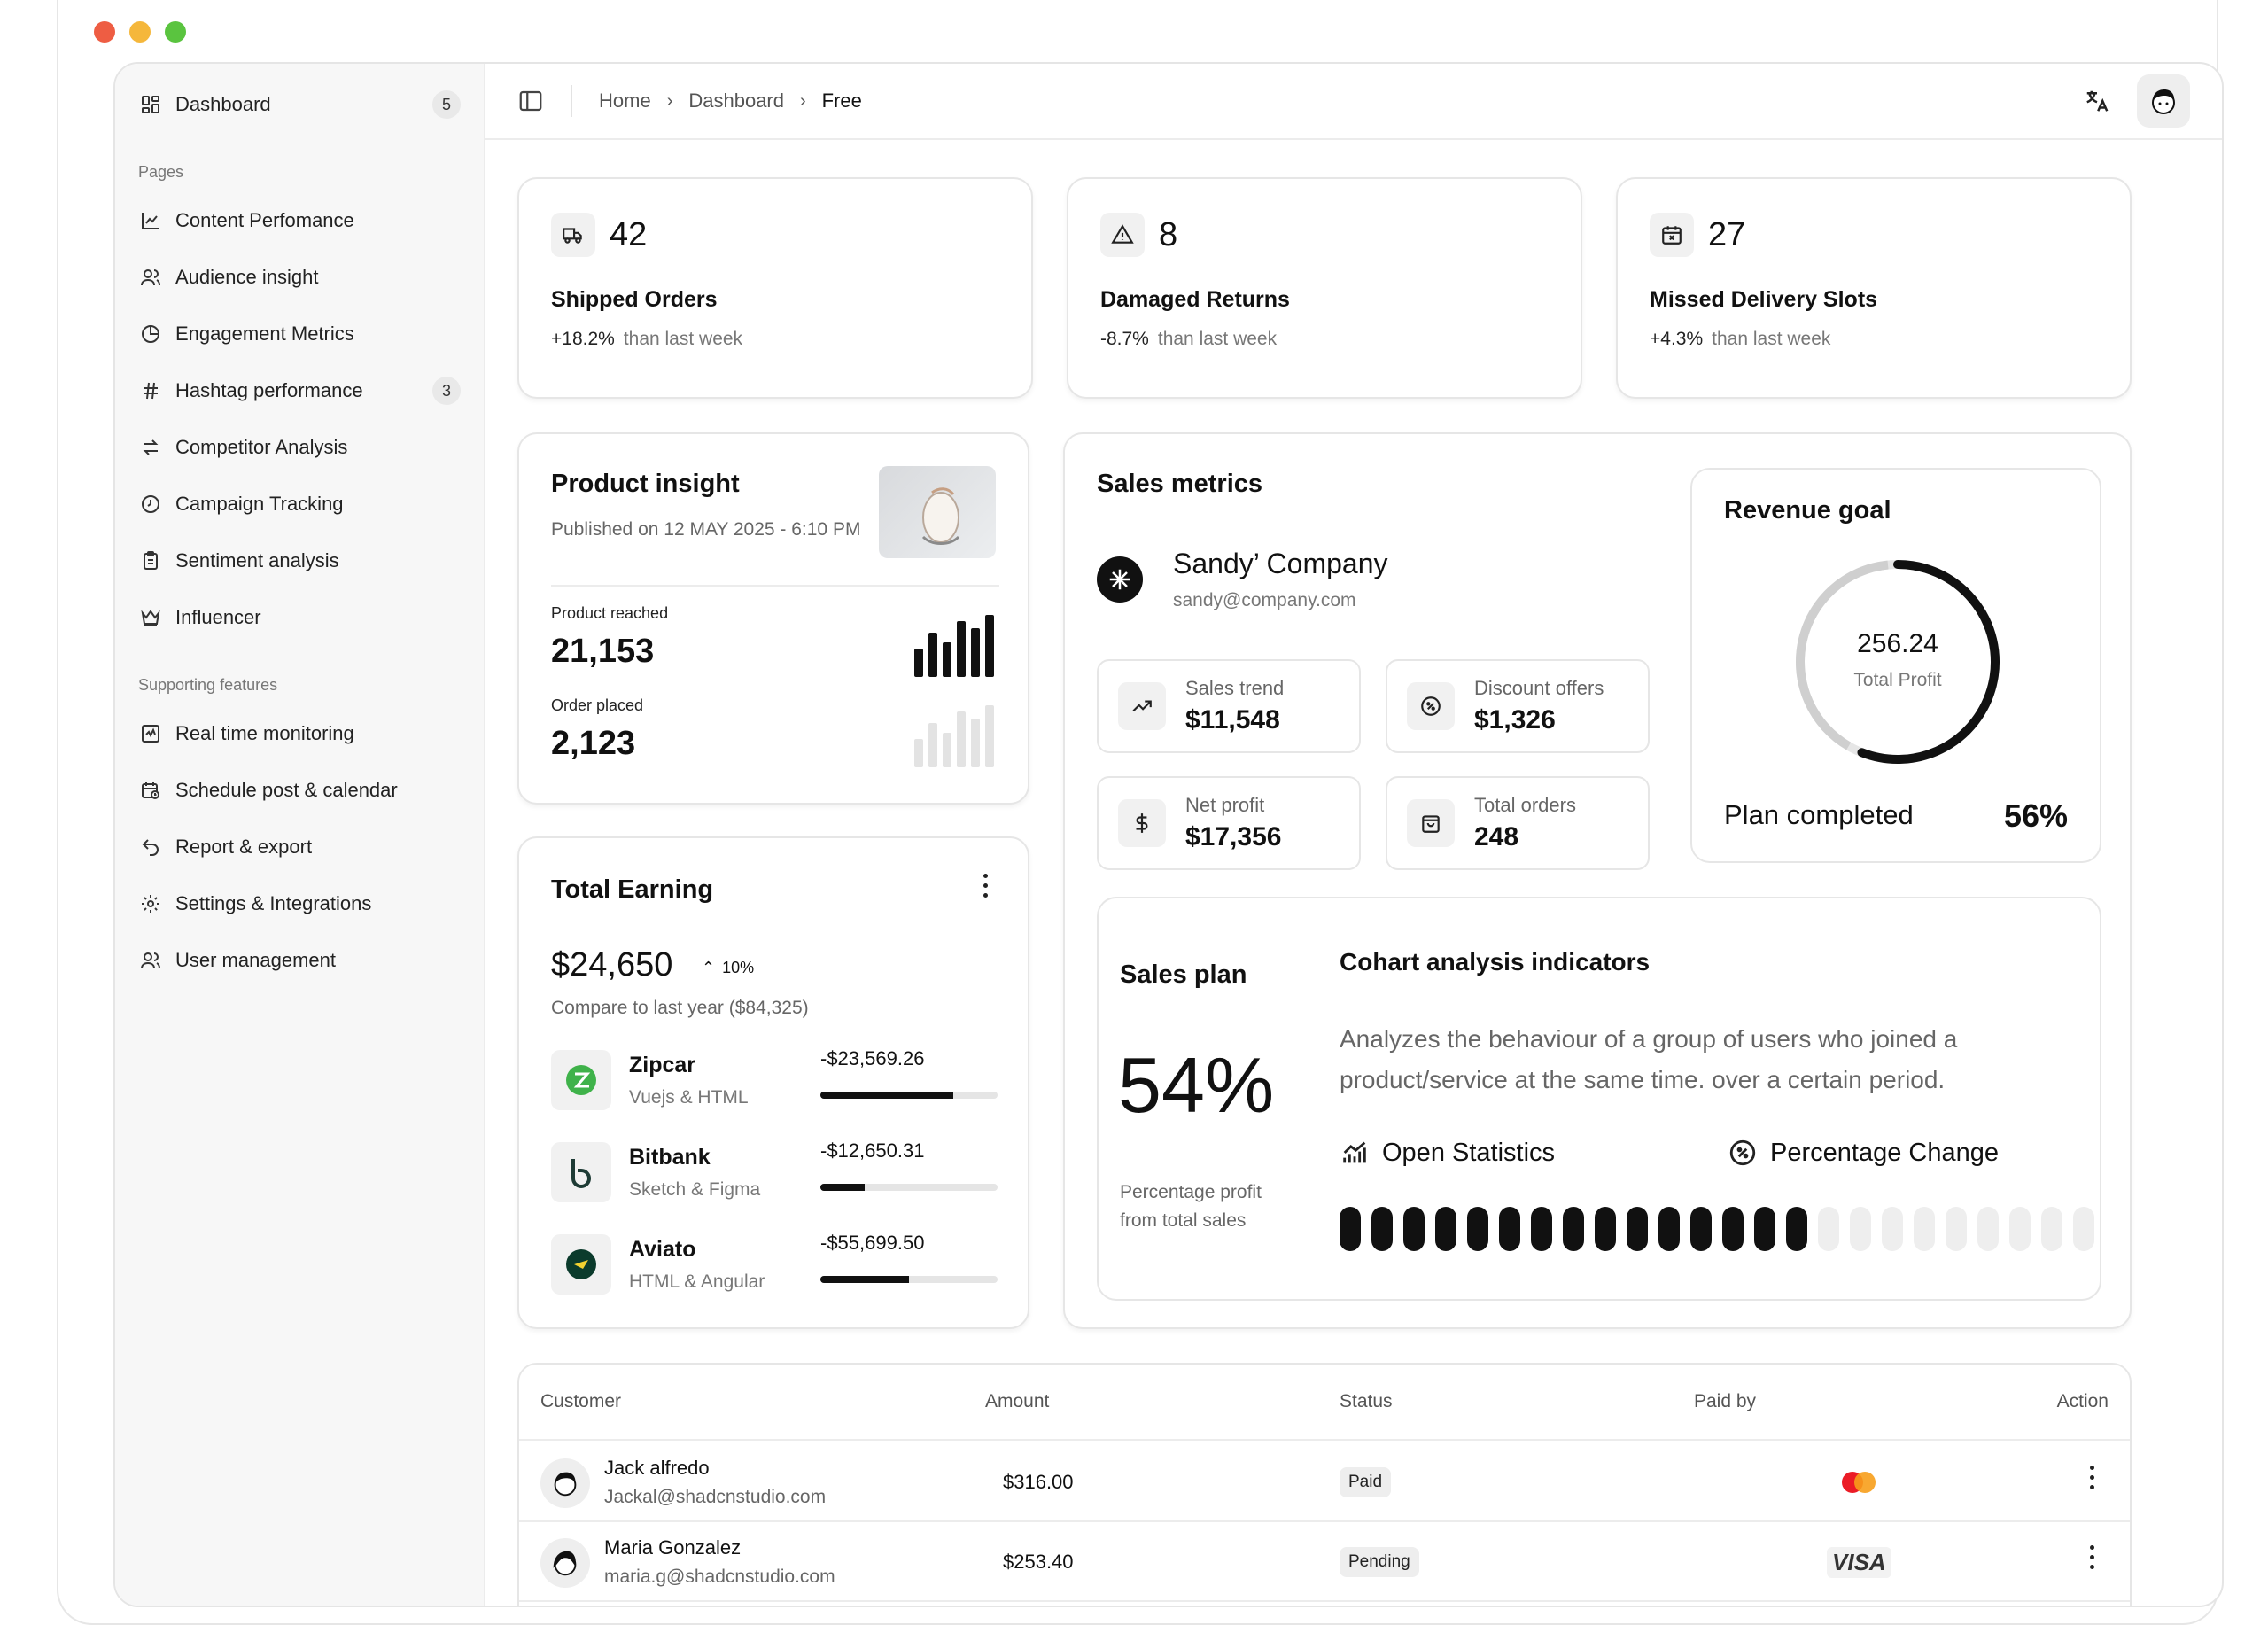 The width and height of the screenshot is (2268, 1625). What do you see at coordinates (985, 886) in the screenshot?
I see `more-options-icon` at bounding box center [985, 886].